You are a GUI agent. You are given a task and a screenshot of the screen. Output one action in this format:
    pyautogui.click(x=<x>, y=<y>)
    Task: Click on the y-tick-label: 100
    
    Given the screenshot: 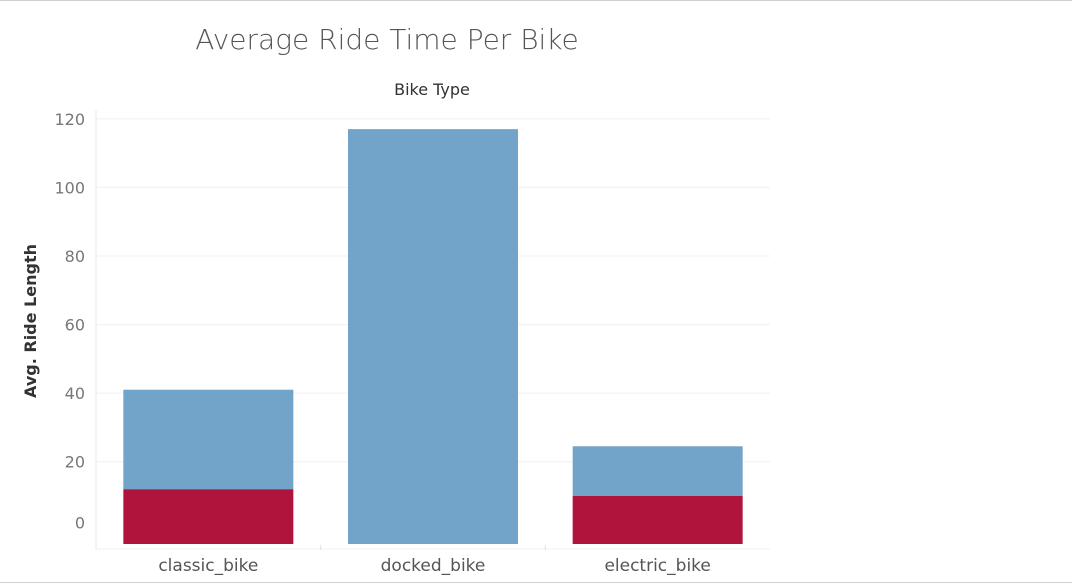 What is the action you would take?
    pyautogui.click(x=69, y=187)
    